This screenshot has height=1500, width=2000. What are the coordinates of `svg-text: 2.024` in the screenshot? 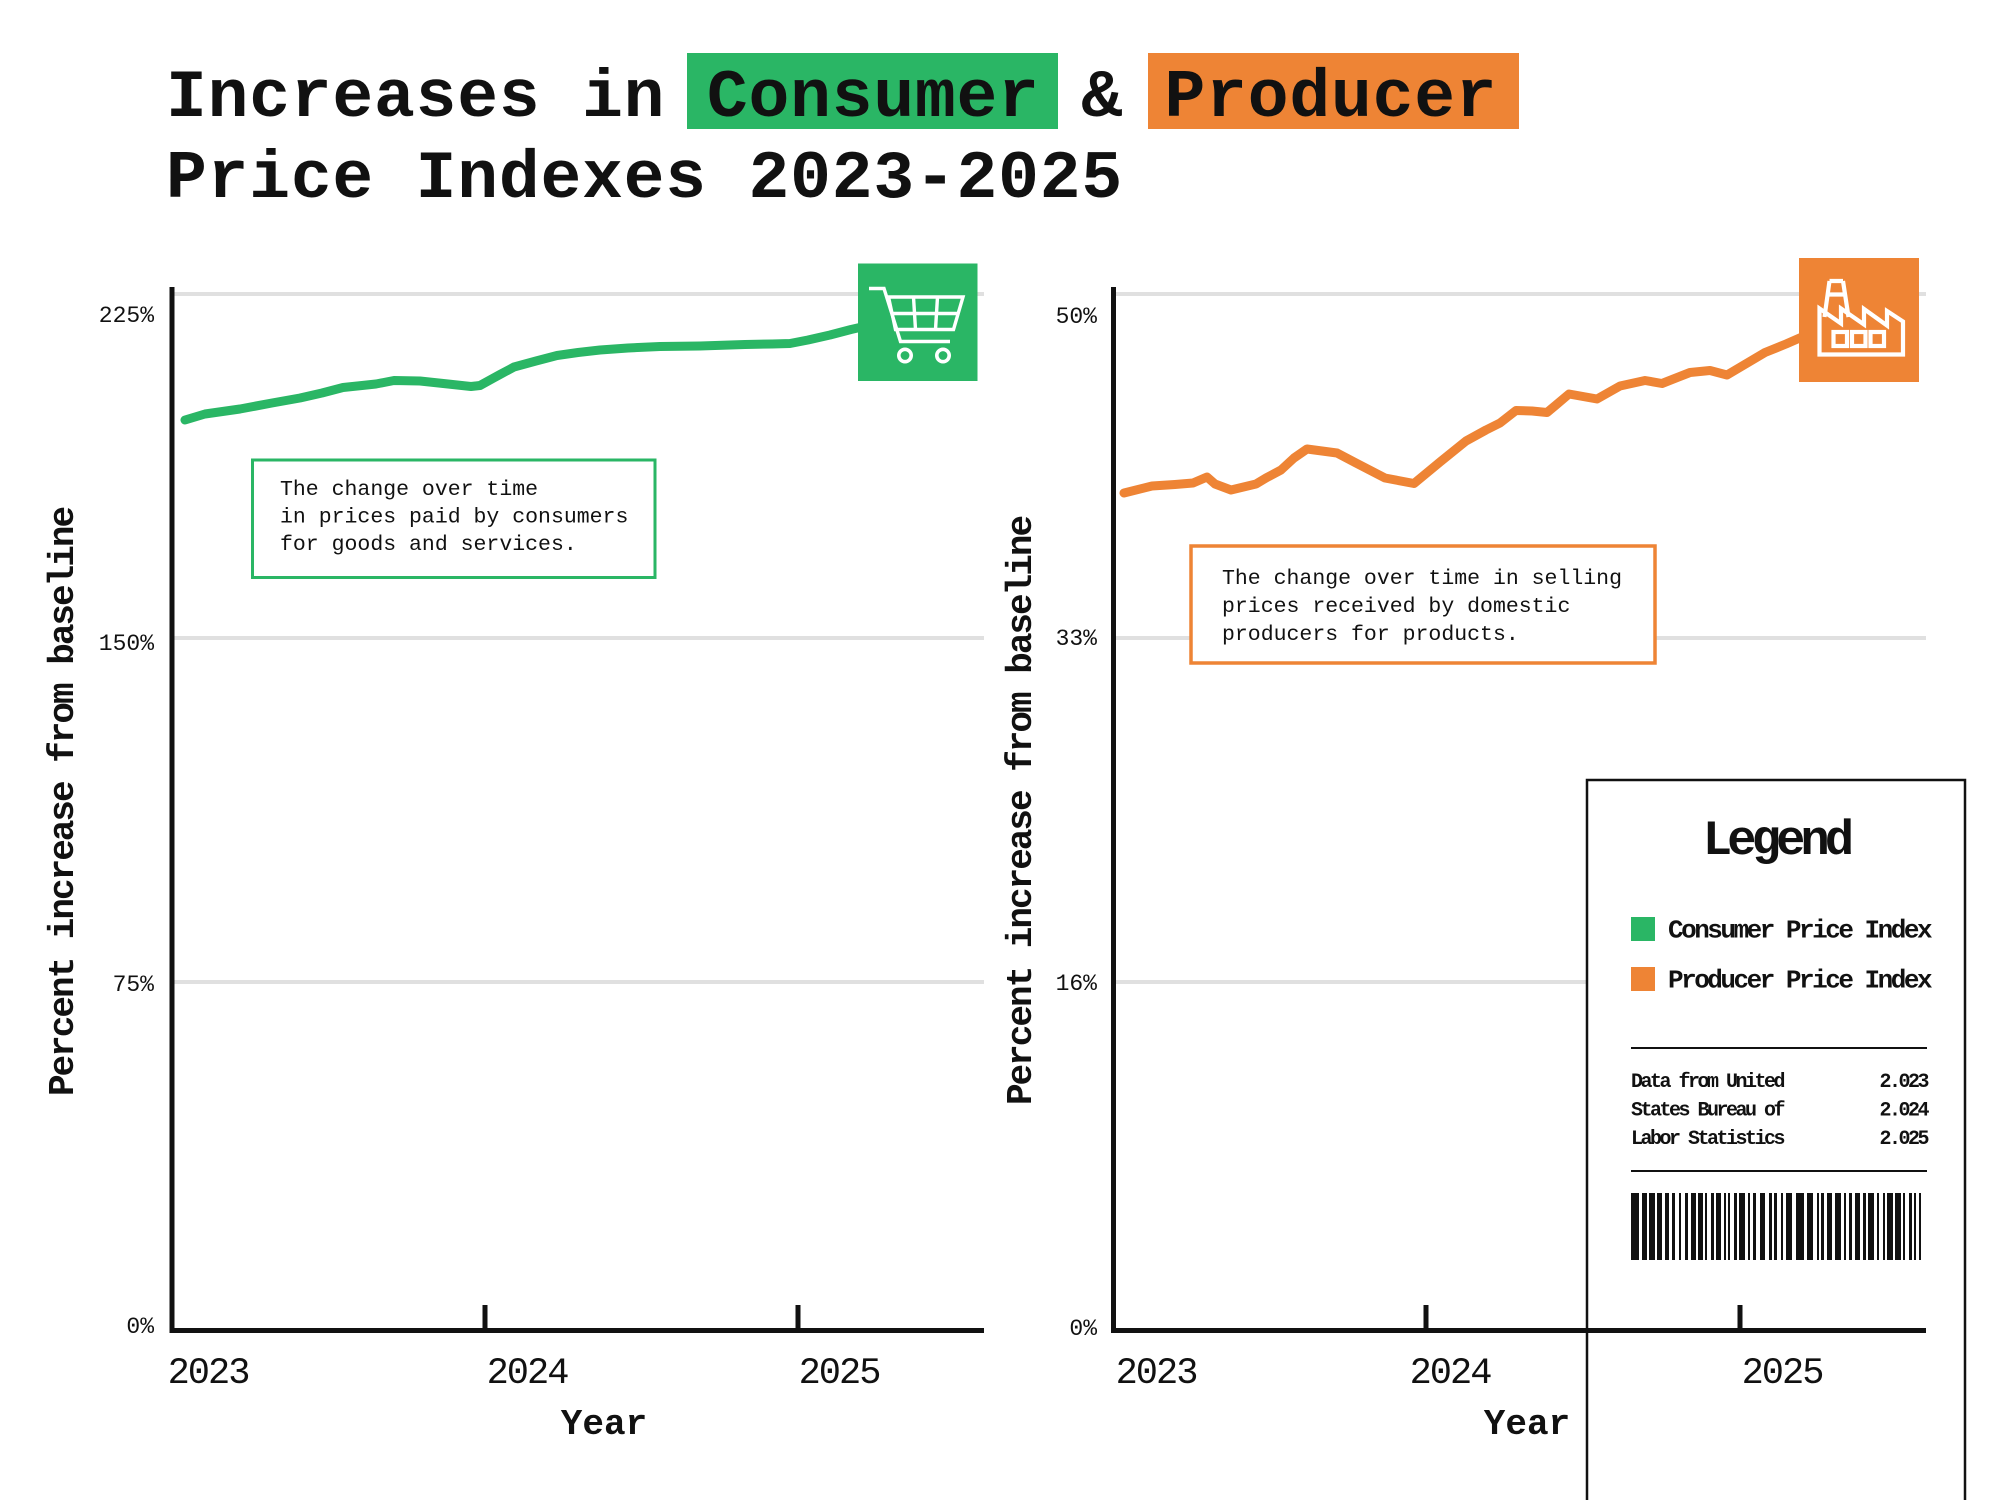 It's located at (1904, 1111).